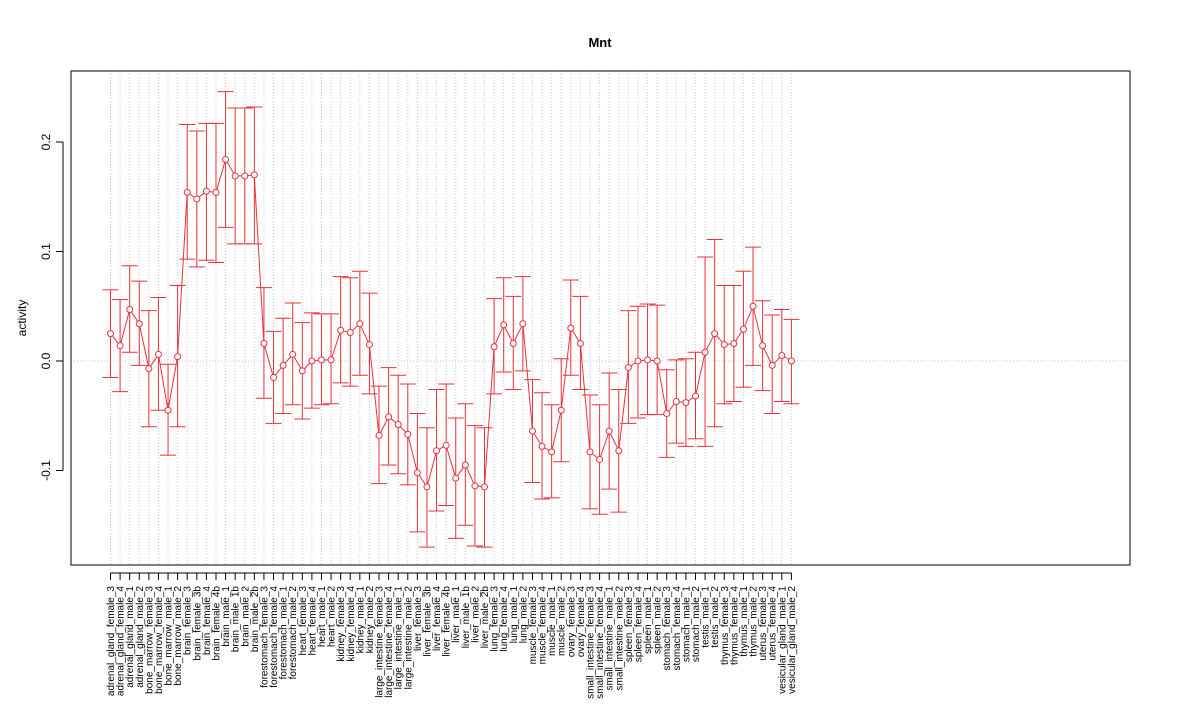 Image resolution: width=1200 pixels, height=725 pixels. What do you see at coordinates (514, 615) in the screenshot?
I see `x-tick-label: lung_male_1` at bounding box center [514, 615].